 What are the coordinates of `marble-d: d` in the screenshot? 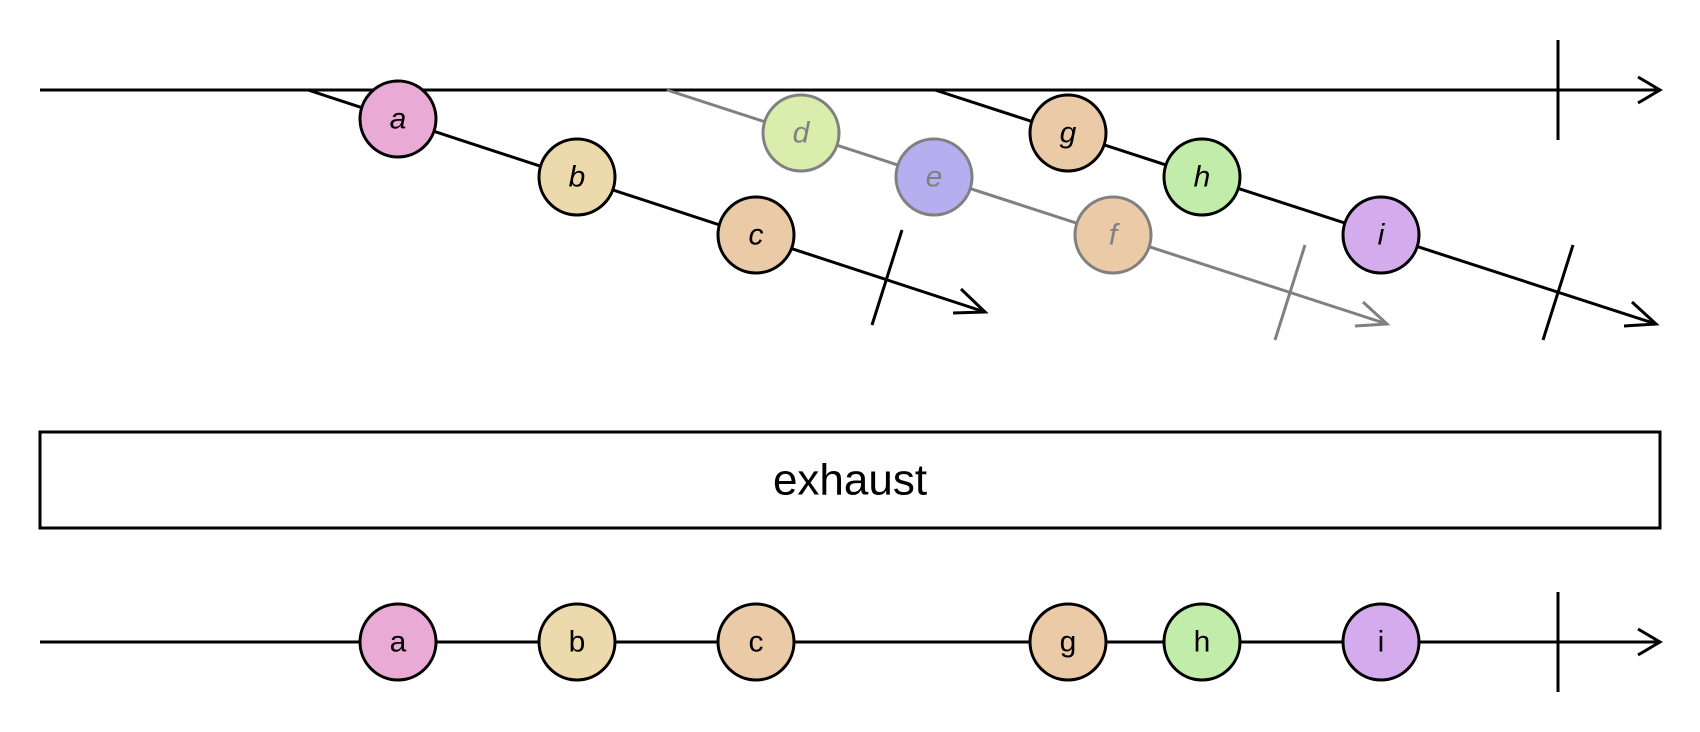 It's located at (801, 133).